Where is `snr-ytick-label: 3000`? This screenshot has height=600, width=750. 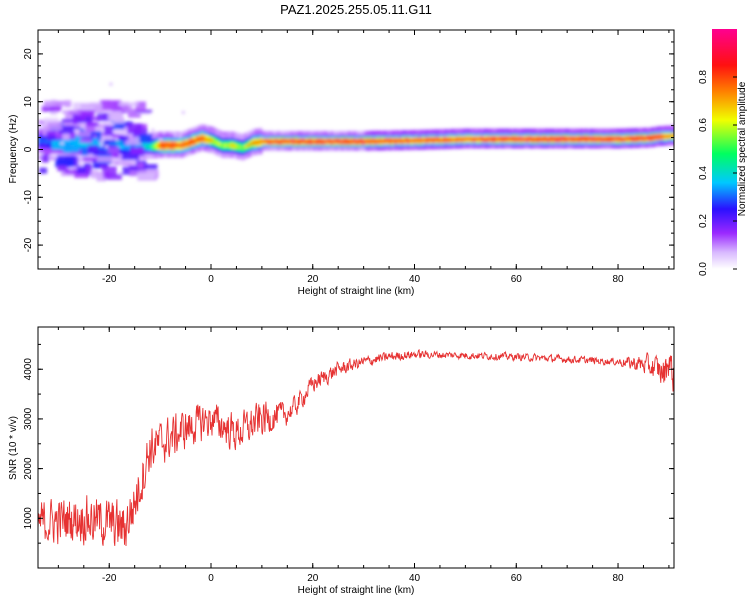
snr-ytick-label: 3000 is located at coordinates (28, 418).